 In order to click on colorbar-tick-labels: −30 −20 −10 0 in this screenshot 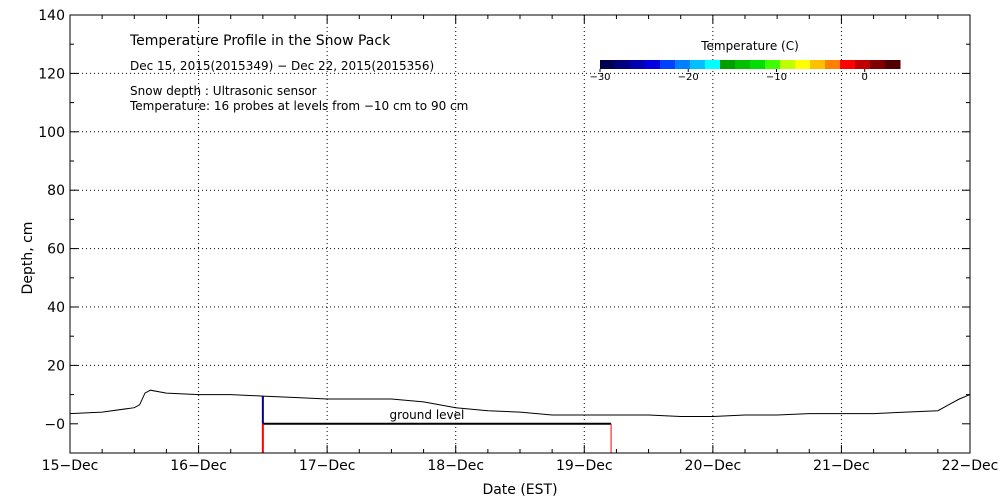, I will do `click(728, 77)`.